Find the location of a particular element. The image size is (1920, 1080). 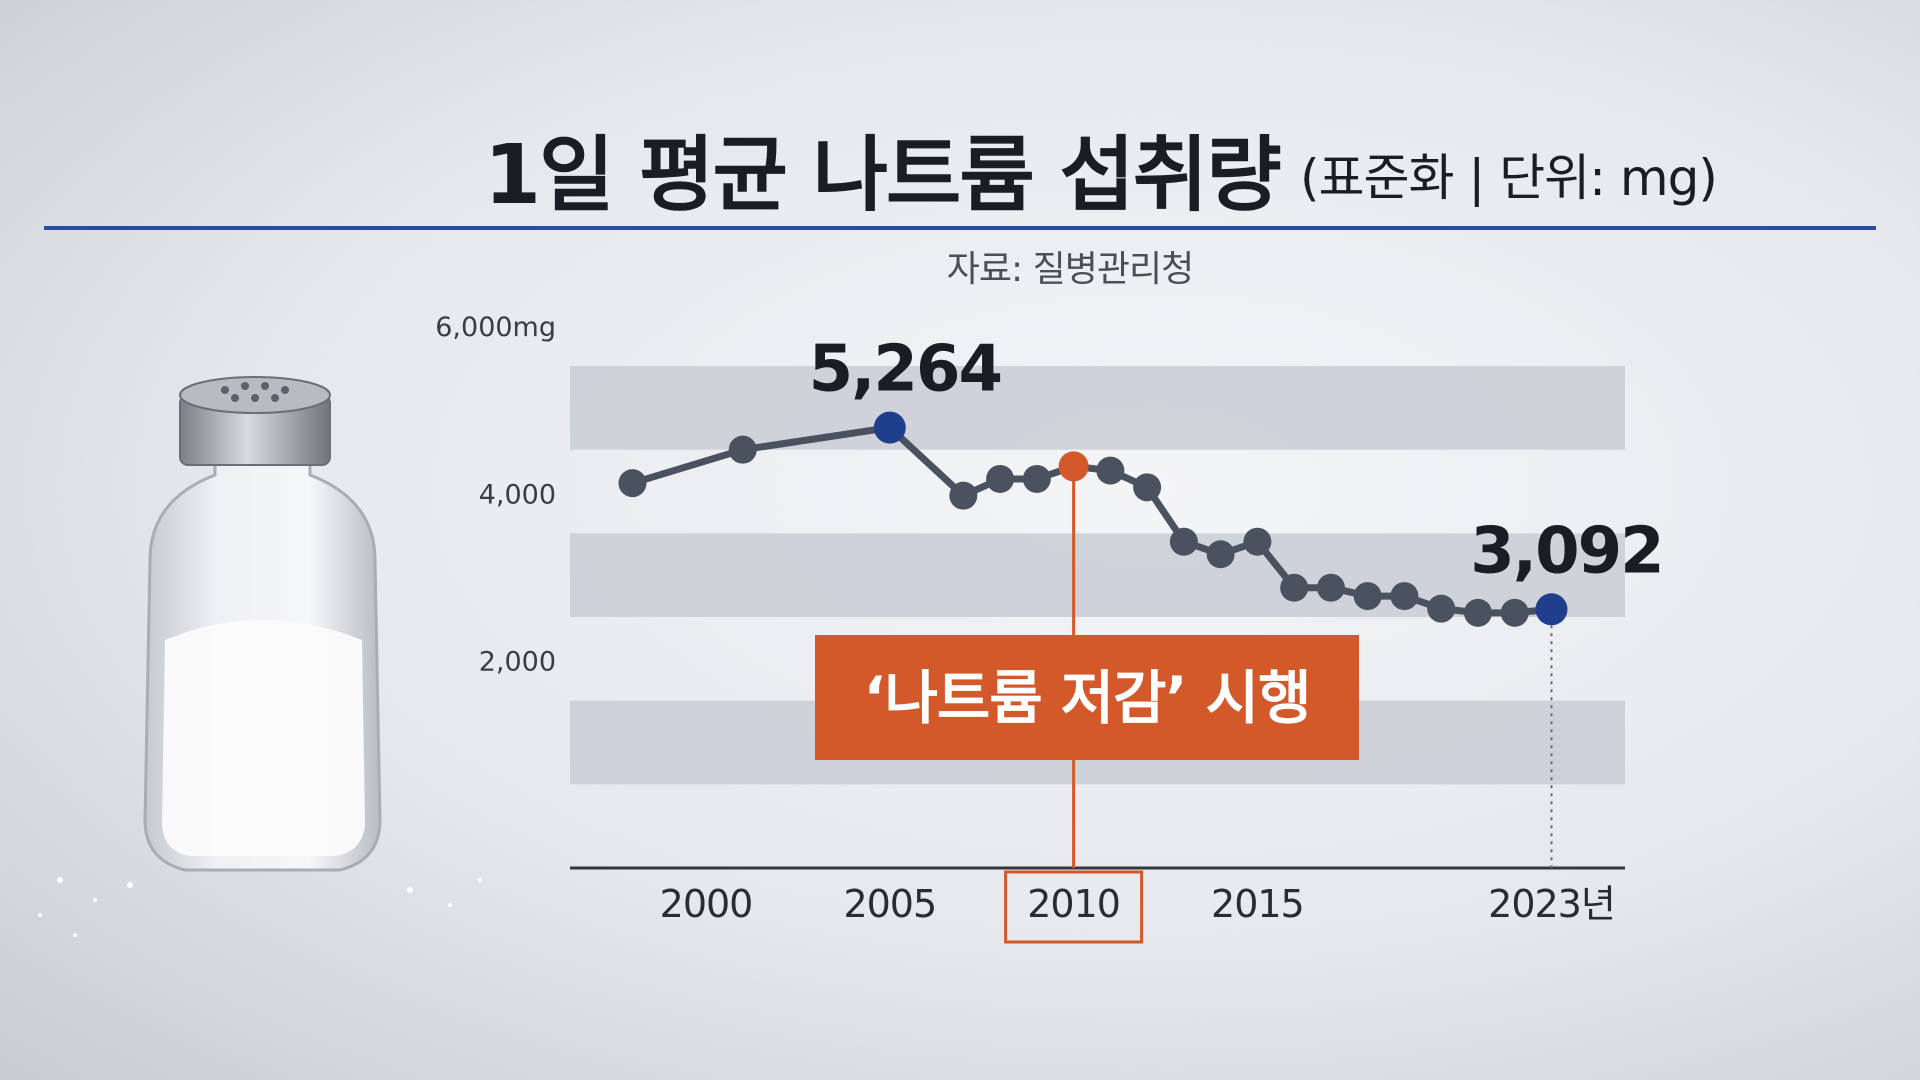

y-tick-label: 6,000mg is located at coordinates (495, 327).